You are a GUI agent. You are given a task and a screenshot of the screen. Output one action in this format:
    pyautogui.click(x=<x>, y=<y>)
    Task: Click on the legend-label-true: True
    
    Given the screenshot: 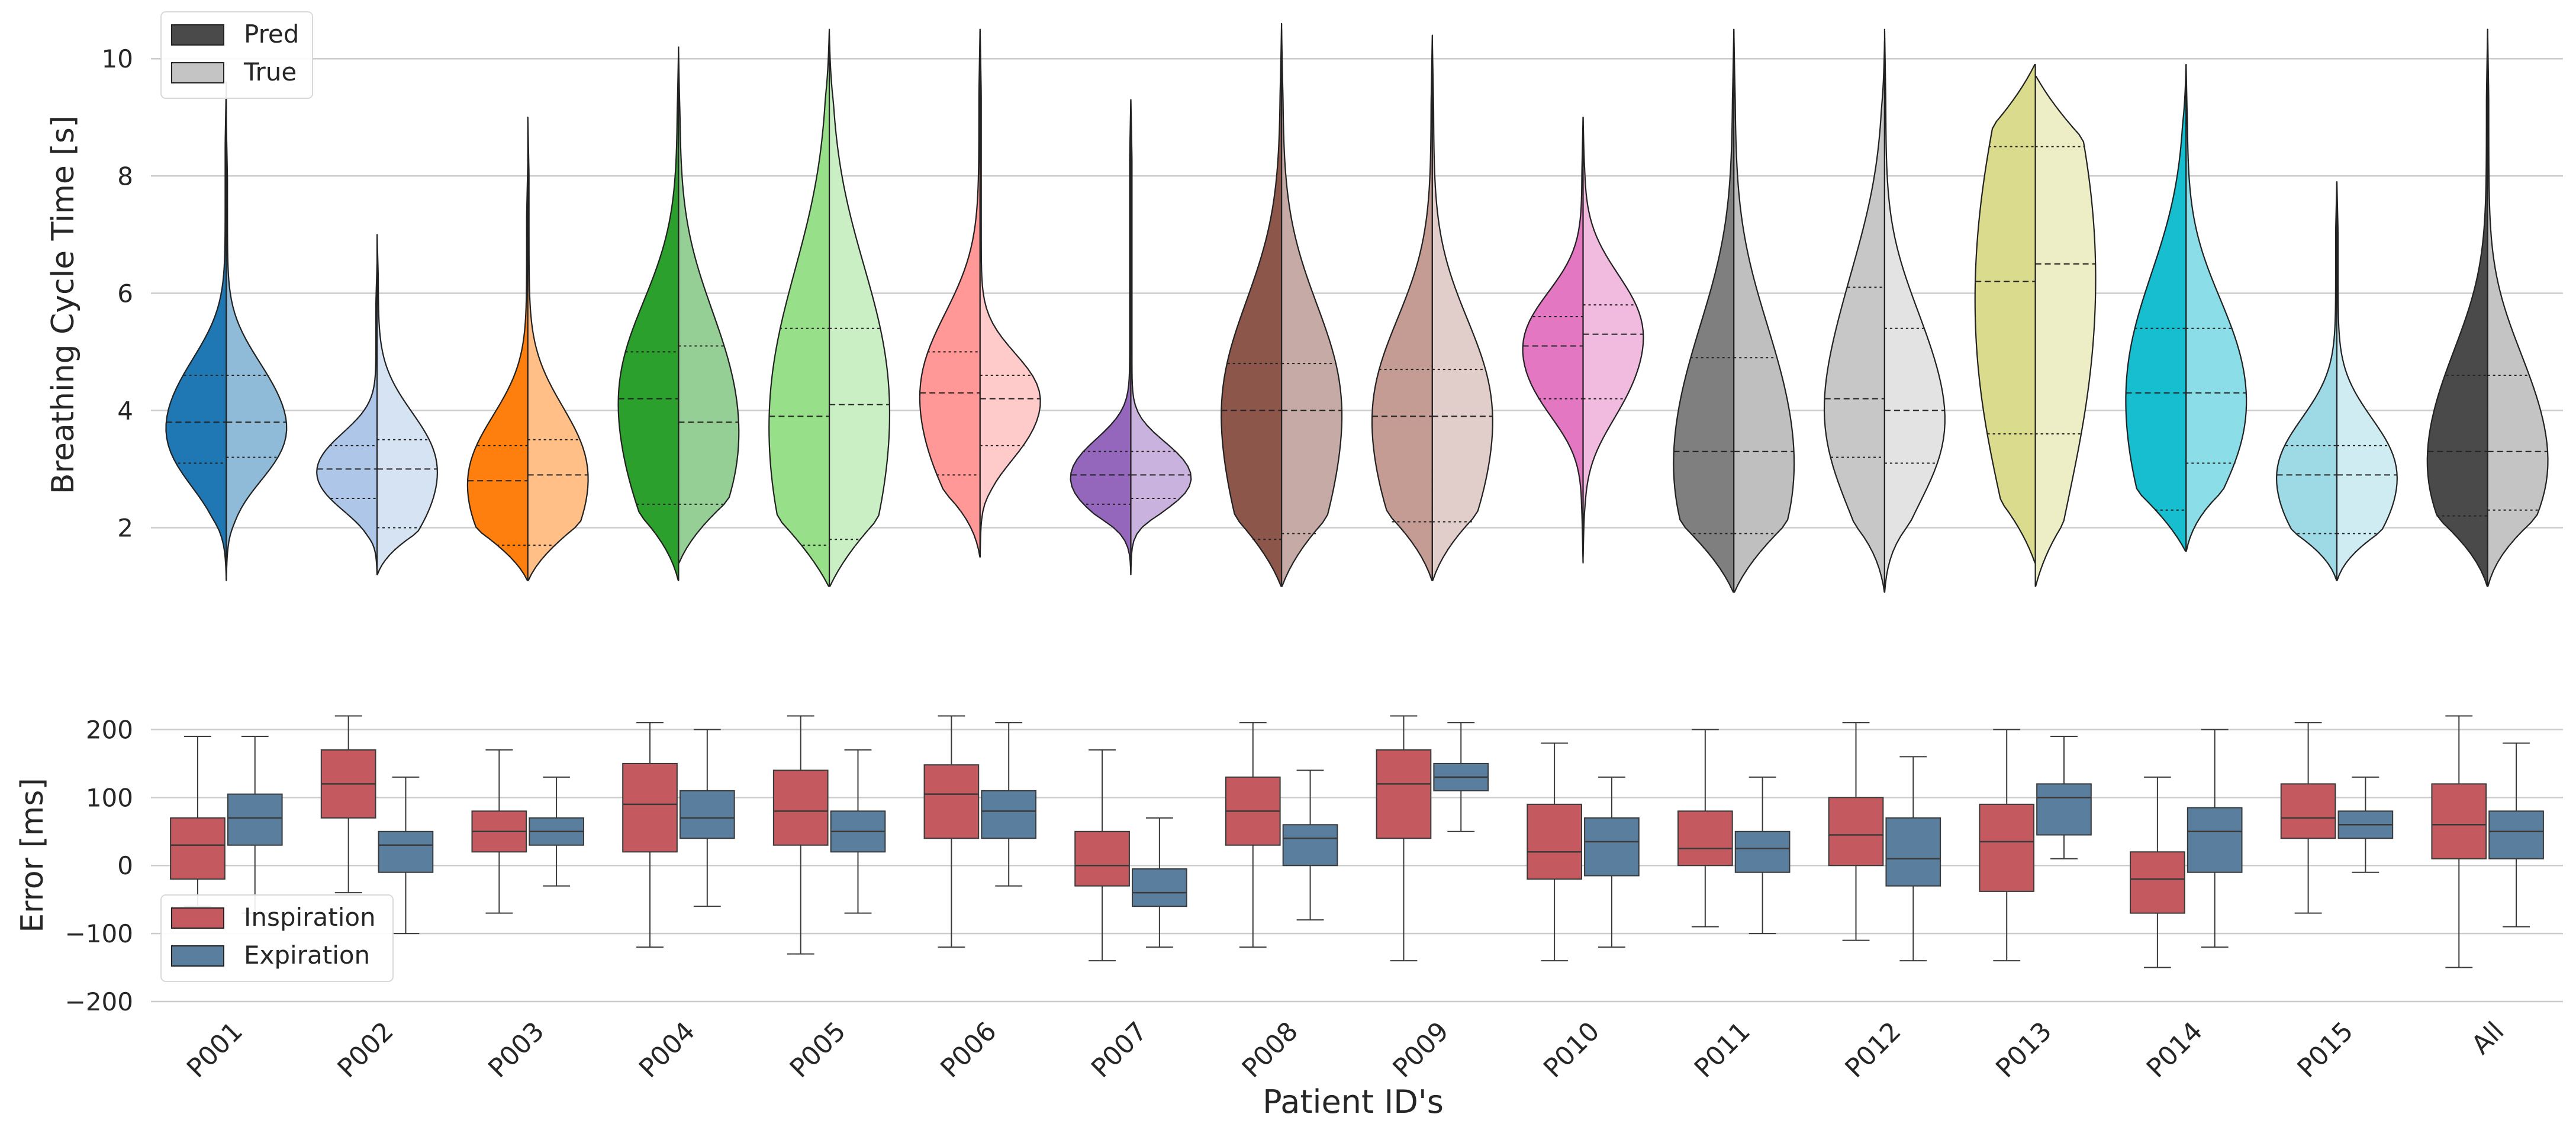 What is the action you would take?
    pyautogui.click(x=270, y=71)
    